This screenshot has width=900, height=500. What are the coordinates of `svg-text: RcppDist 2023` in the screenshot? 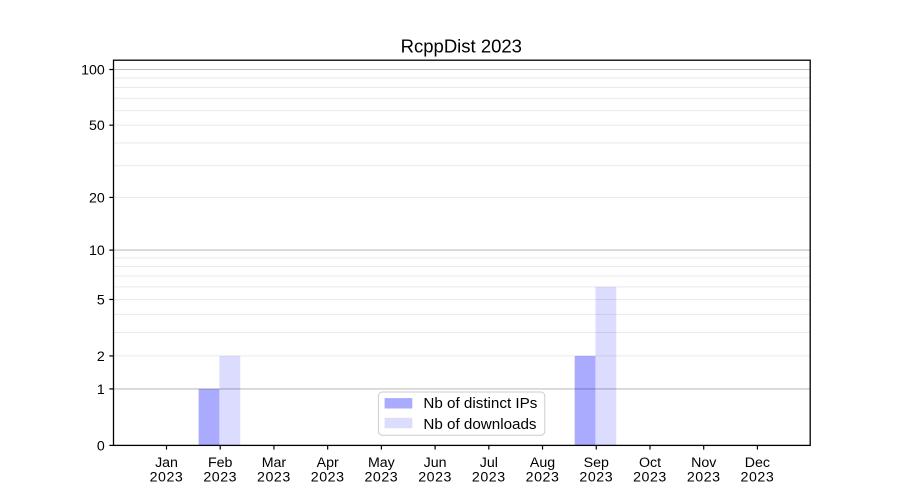 It's located at (461, 45).